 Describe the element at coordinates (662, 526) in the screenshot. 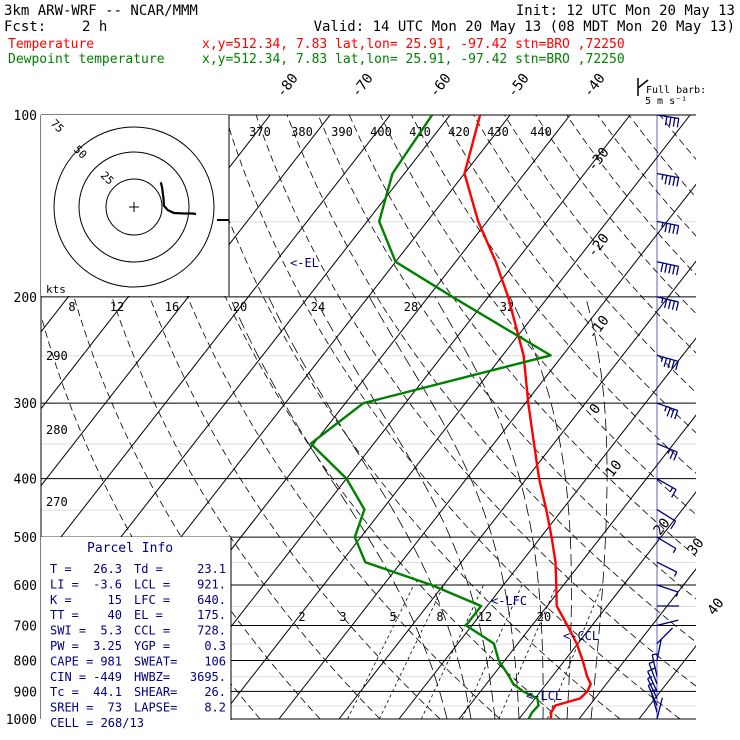

I see `isotherm-label: 20` at that location.